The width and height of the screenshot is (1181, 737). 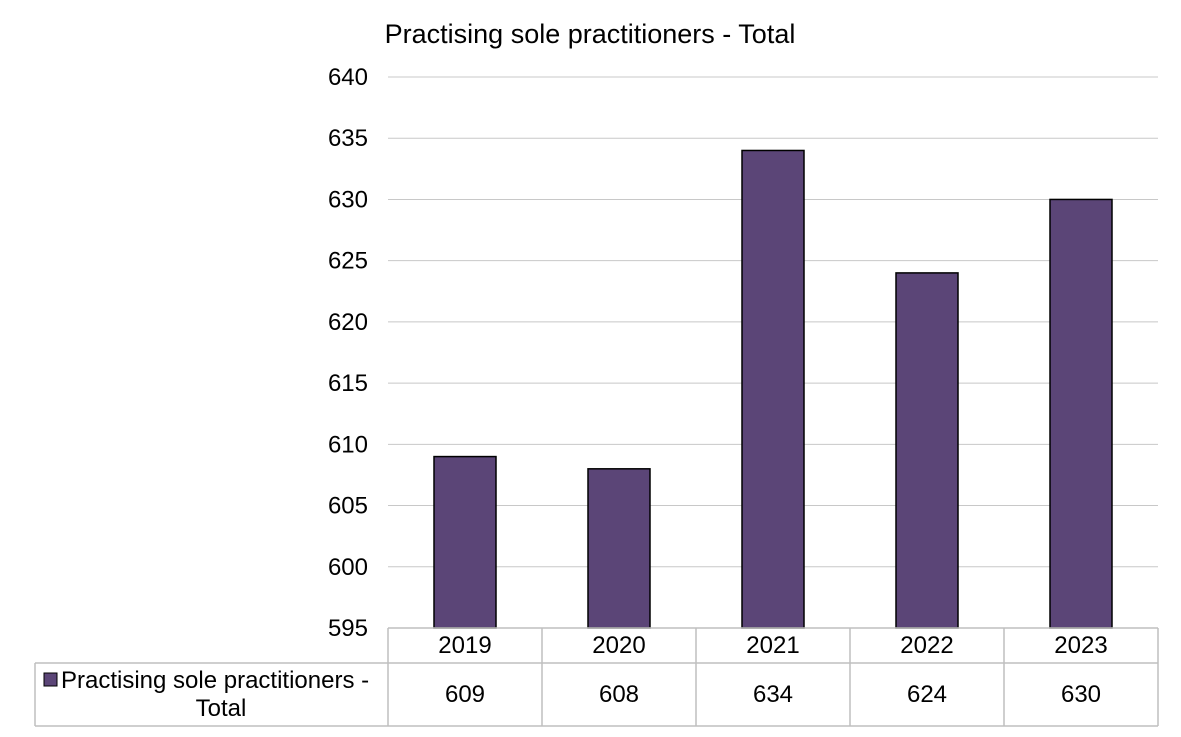 I want to click on y-tick-label: 615, so click(x=348, y=383).